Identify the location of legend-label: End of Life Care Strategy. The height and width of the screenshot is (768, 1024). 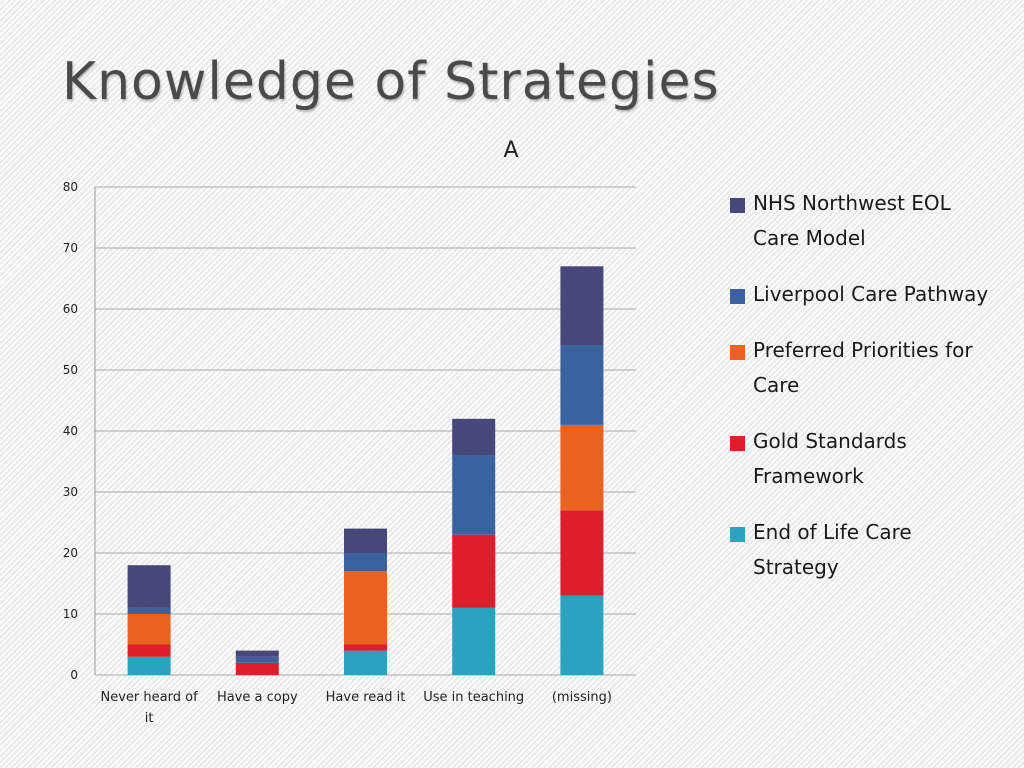
(832, 549).